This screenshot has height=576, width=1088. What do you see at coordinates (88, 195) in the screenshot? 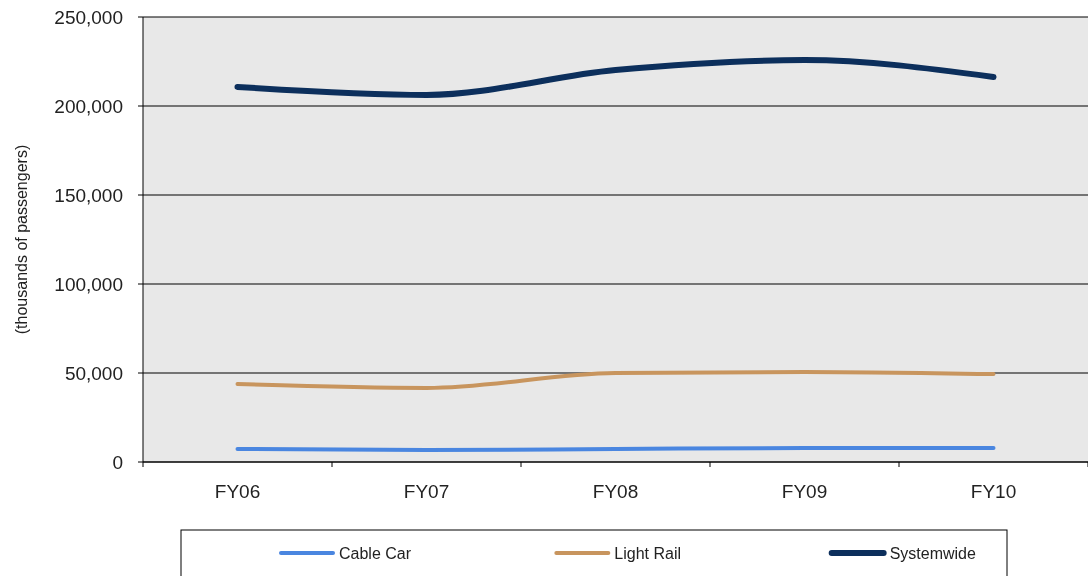
I see `y-tick-label: 150,000` at bounding box center [88, 195].